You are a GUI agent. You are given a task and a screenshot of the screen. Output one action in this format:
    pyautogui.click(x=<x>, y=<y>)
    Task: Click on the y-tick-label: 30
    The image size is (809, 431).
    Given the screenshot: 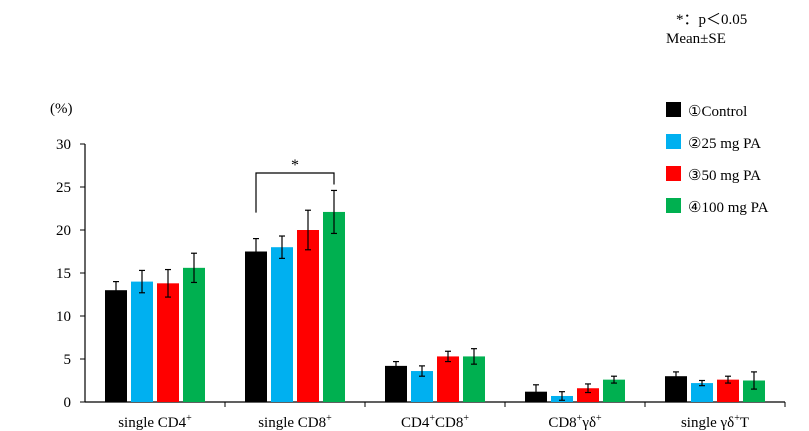 What is the action you would take?
    pyautogui.click(x=63, y=145)
    